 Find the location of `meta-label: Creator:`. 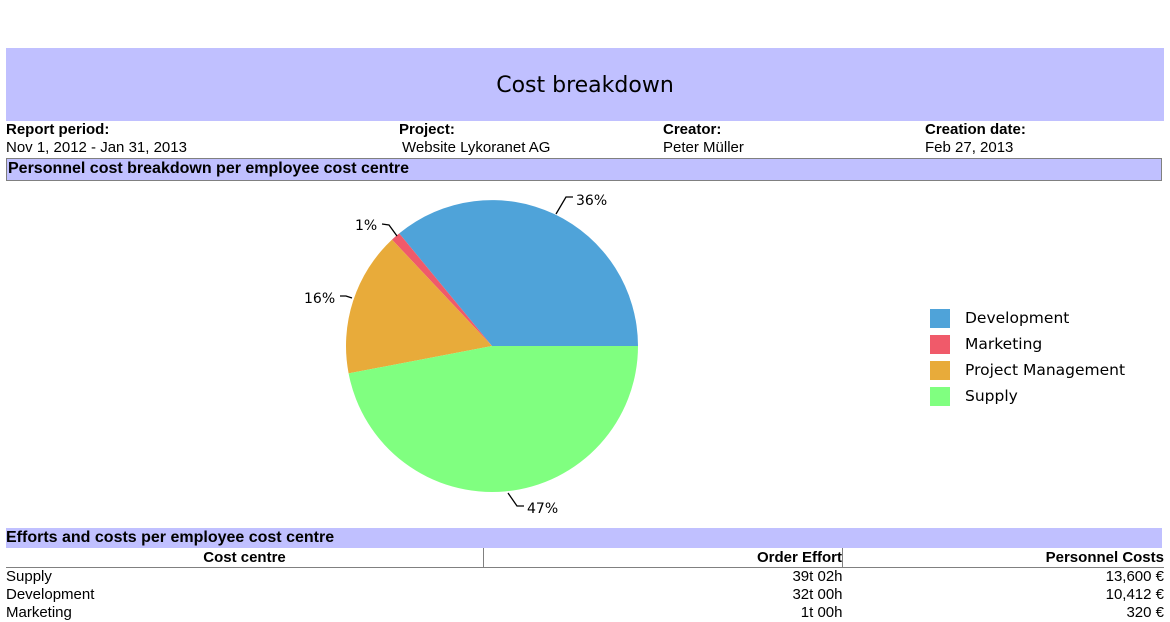

meta-label: Creator: is located at coordinates (692, 129).